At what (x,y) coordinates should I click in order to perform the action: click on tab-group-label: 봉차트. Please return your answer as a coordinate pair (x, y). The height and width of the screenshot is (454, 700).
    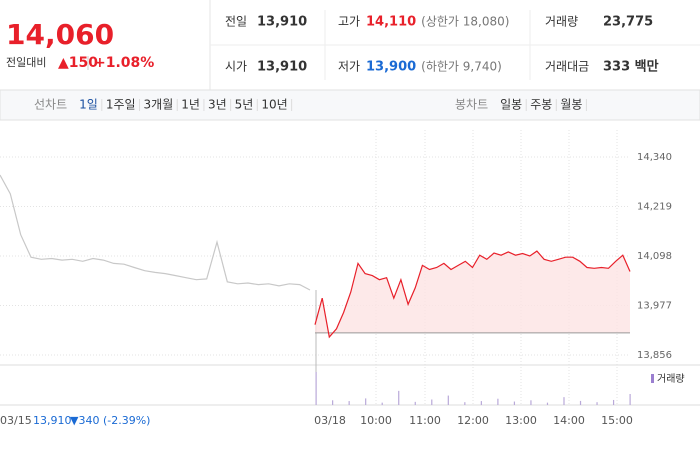
    Looking at the image, I should click on (471, 105).